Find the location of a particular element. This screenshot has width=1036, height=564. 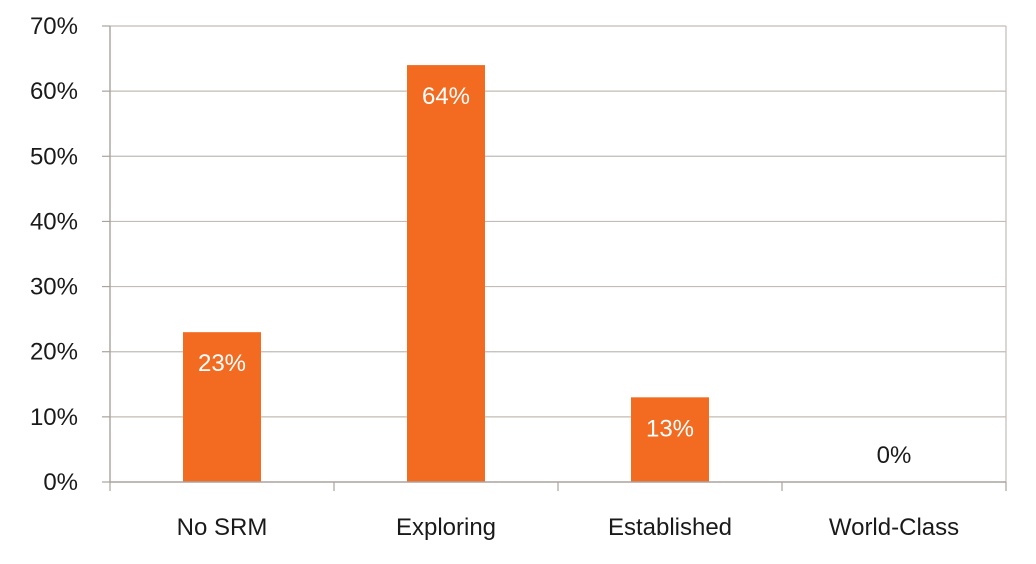

x-category-label: Established is located at coordinates (670, 527).